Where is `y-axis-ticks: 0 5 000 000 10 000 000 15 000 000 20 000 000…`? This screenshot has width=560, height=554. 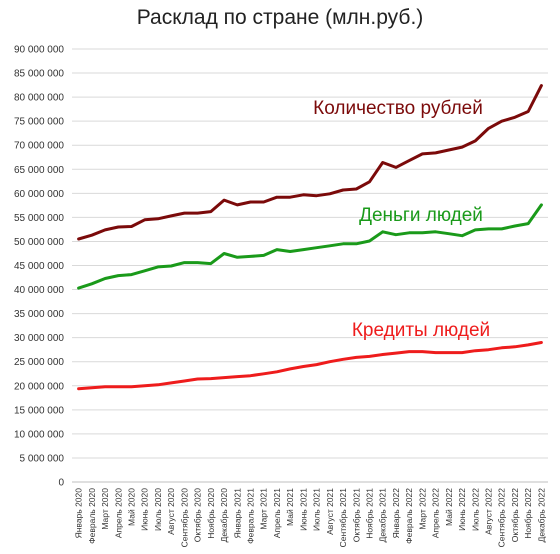 y-axis-ticks: 0 5 000 000 10 000 000 15 000 000 20 000 000… is located at coordinates (39, 267).